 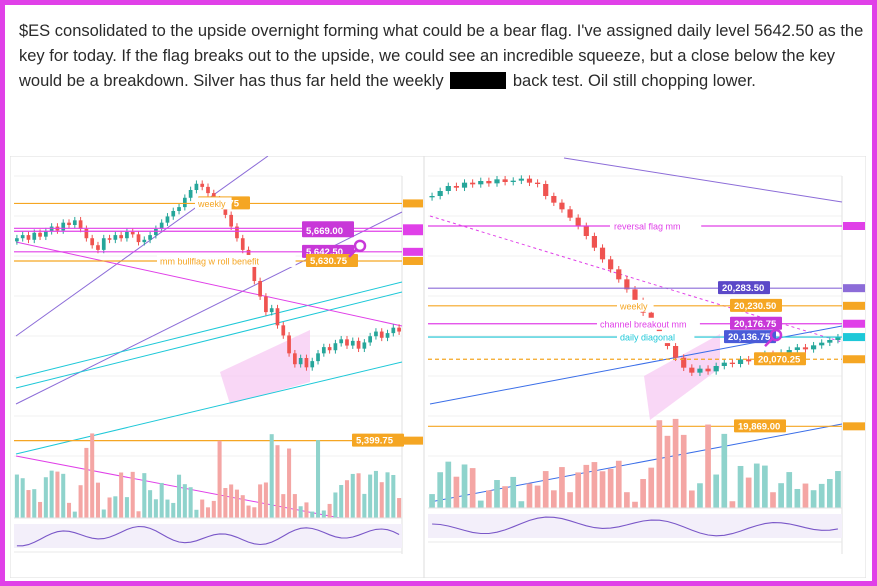 I want to click on level-label: 19,869.00, so click(x=759, y=426).